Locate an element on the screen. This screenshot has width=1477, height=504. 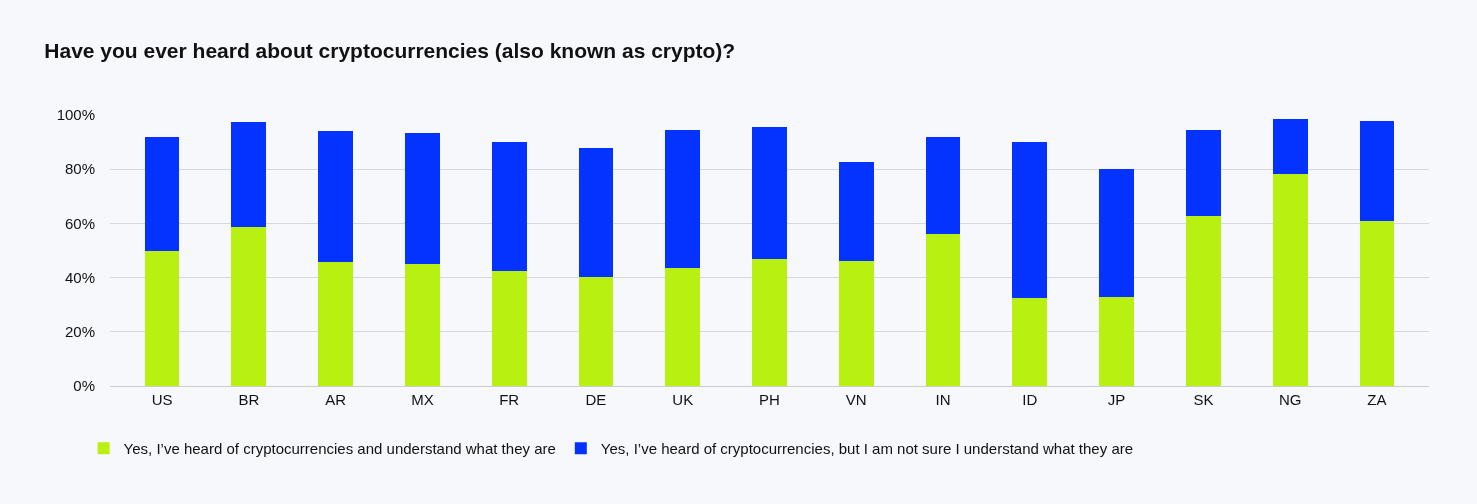
y-tick-label: 60% is located at coordinates (79, 223).